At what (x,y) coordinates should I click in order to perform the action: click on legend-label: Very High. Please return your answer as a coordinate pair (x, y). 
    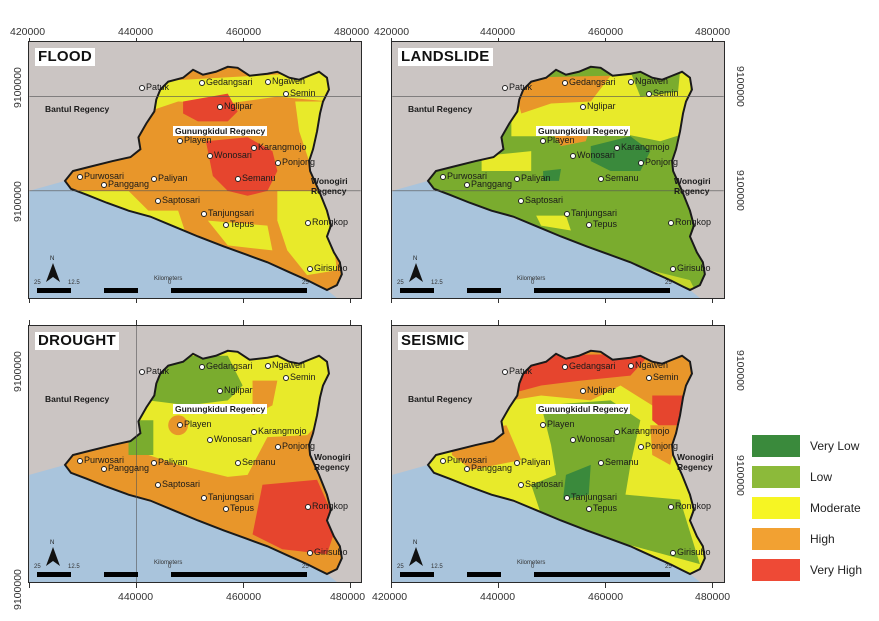
    Looking at the image, I should click on (836, 569).